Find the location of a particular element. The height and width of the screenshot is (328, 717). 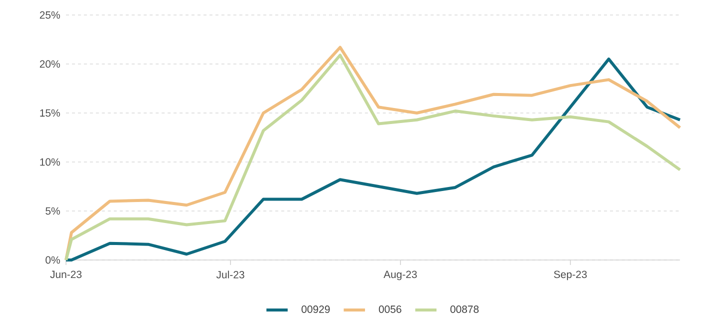

x-tick-label: Aug-23 is located at coordinates (400, 275).